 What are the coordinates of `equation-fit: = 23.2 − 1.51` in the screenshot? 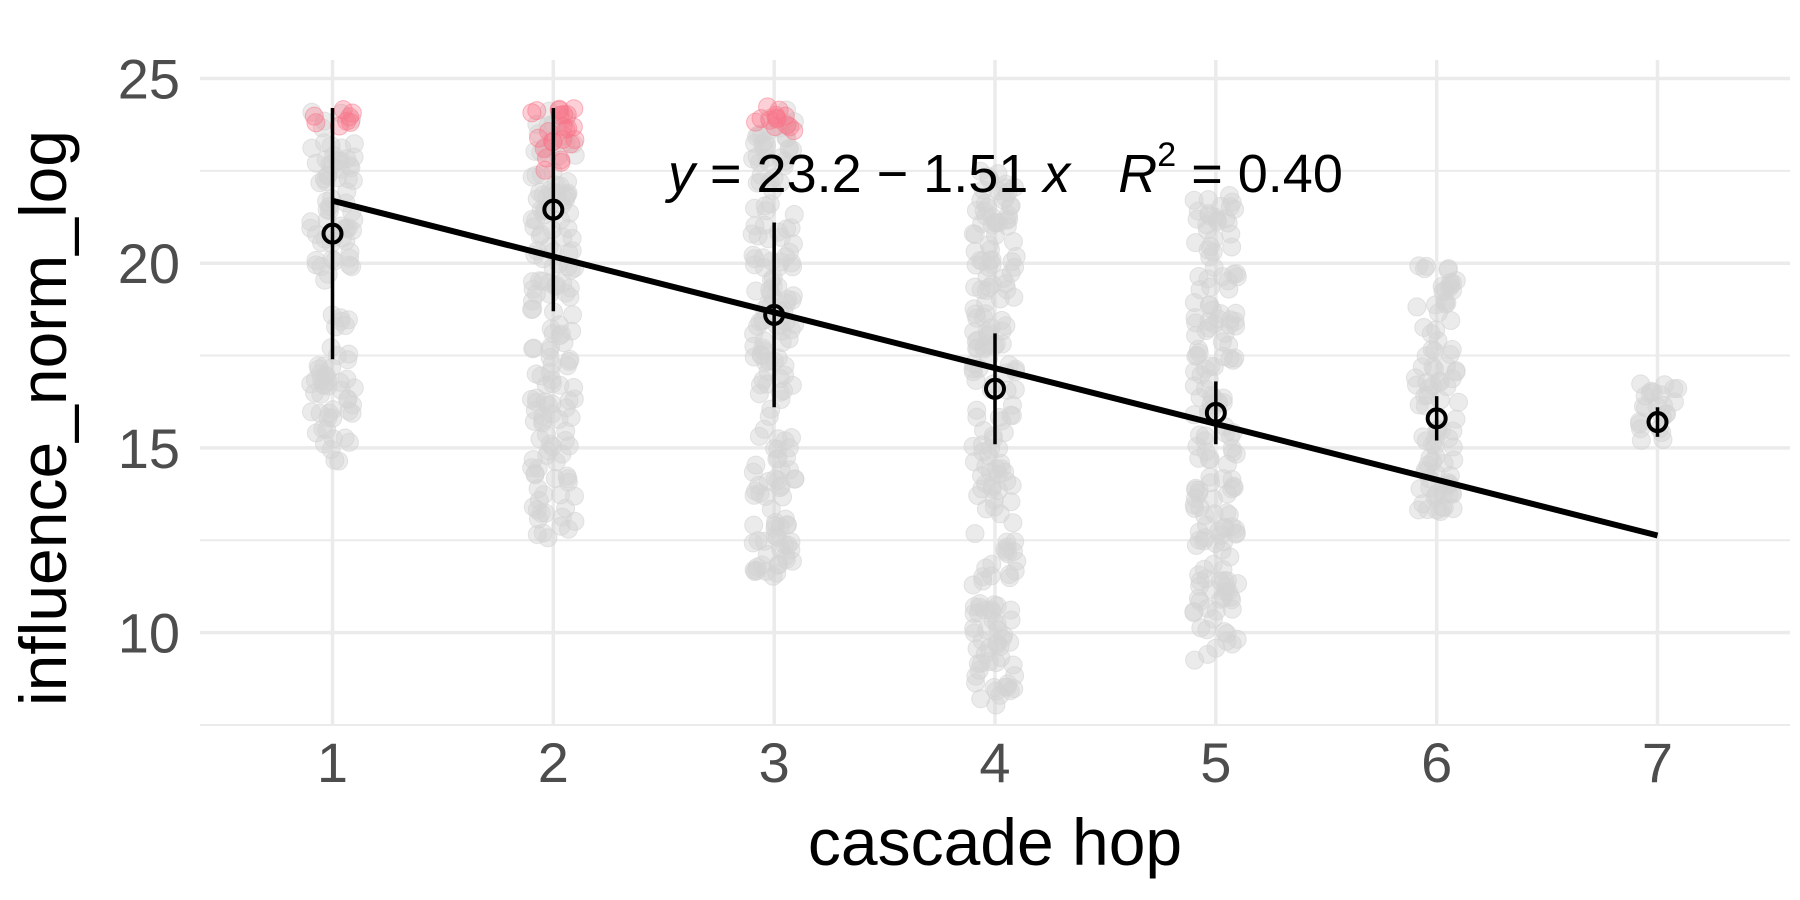 It's located at (869, 174).